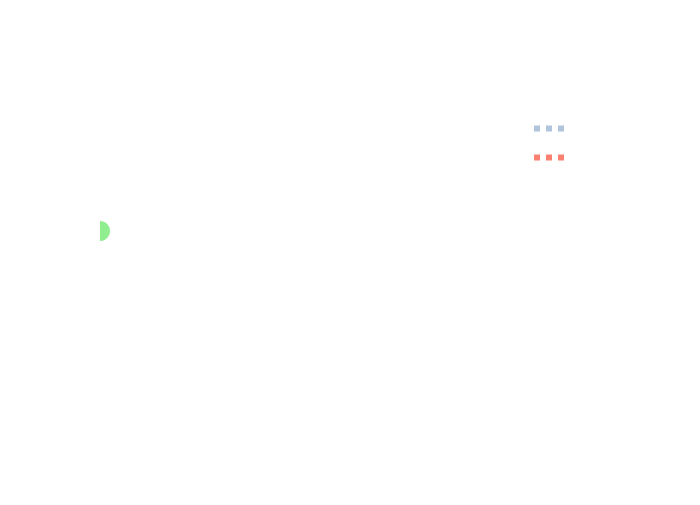 The height and width of the screenshot is (505, 700). Describe the element at coordinates (105, 231) in the screenshot. I see `marker` at that location.